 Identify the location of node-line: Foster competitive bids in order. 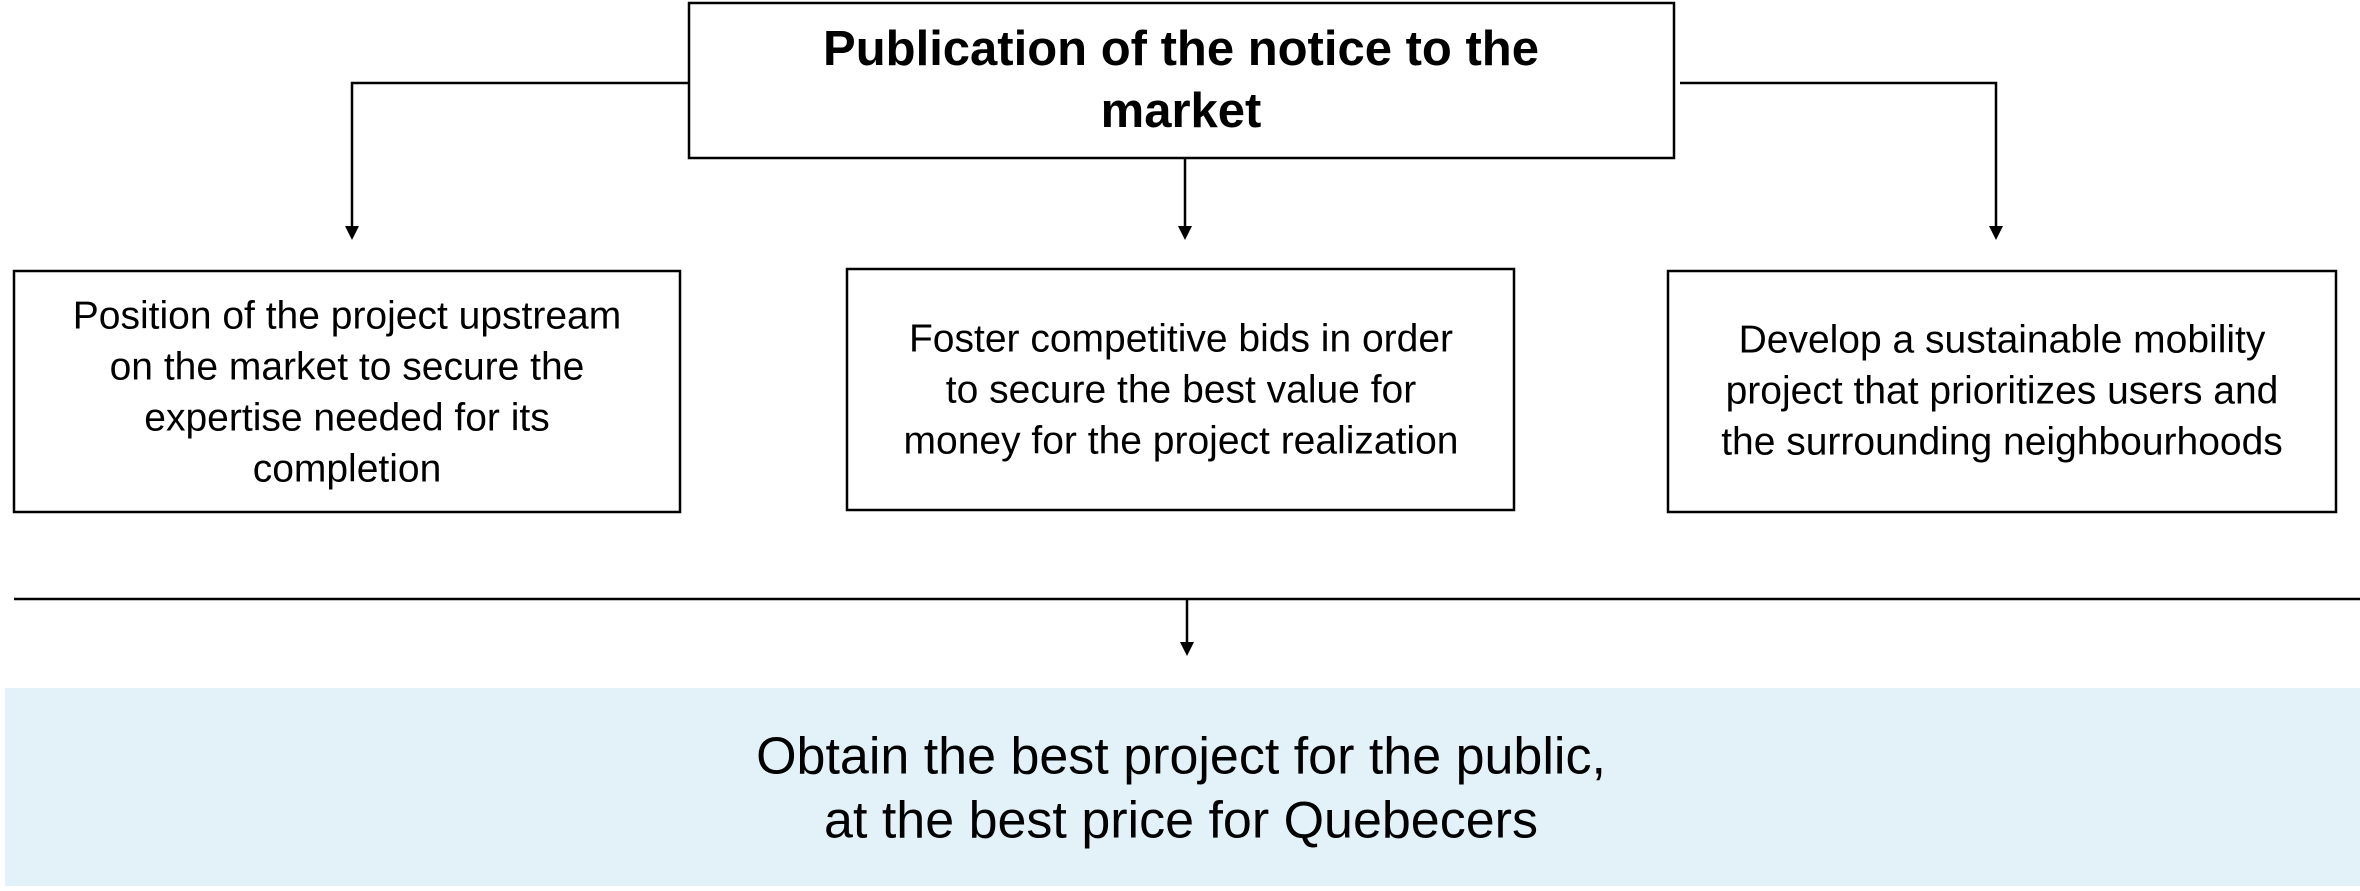
(1181, 338).